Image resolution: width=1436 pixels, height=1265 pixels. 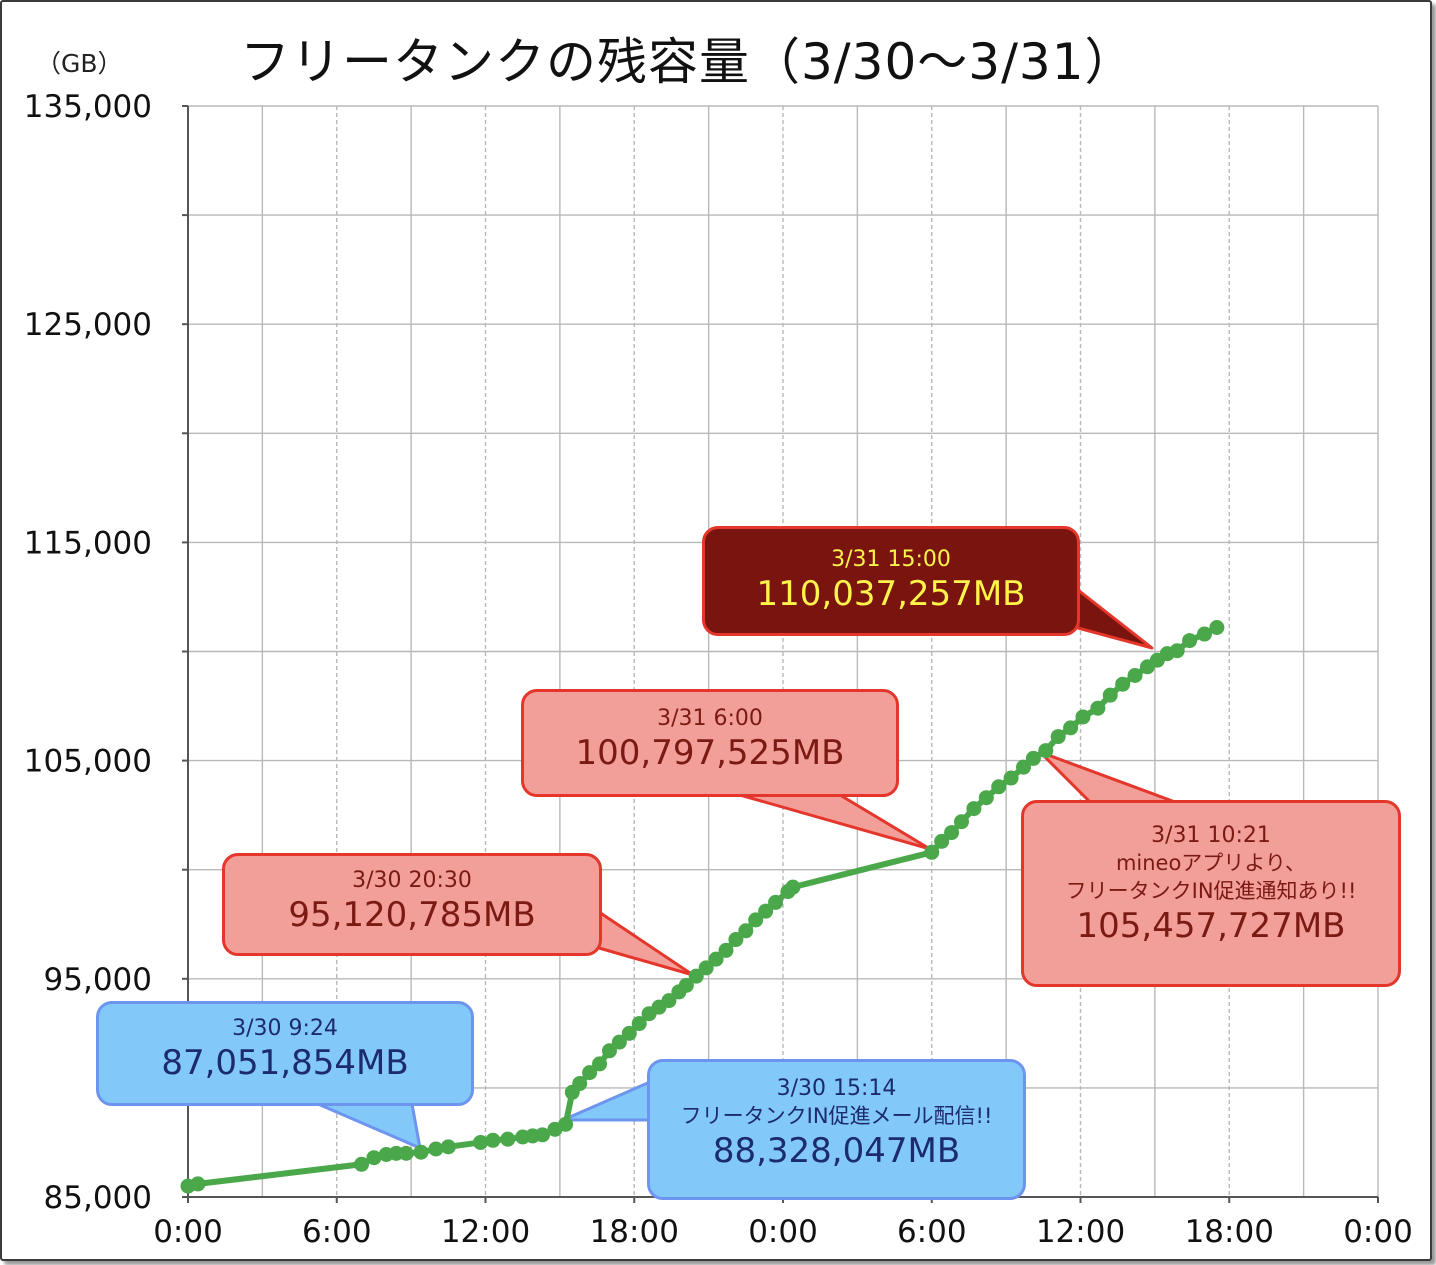 I want to click on callout-value: 105,457,727MB, so click(x=1211, y=926).